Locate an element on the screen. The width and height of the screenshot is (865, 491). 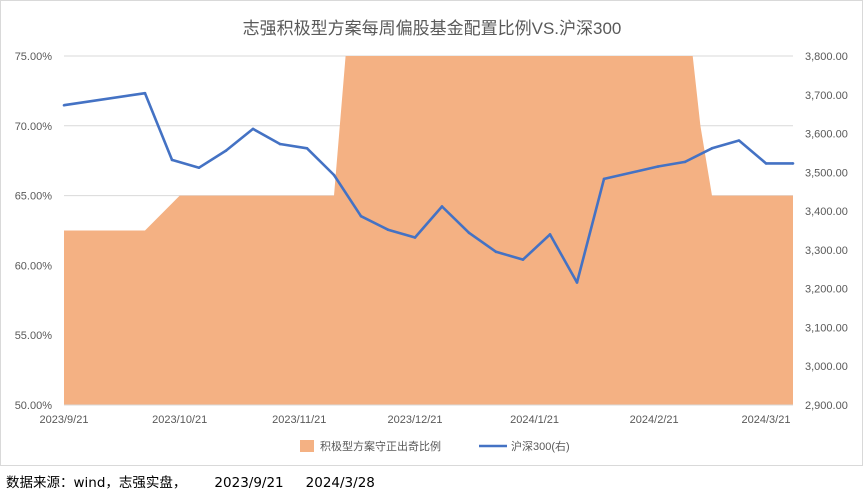
y-left-tick-label: 65.00% is located at coordinates (34, 197).